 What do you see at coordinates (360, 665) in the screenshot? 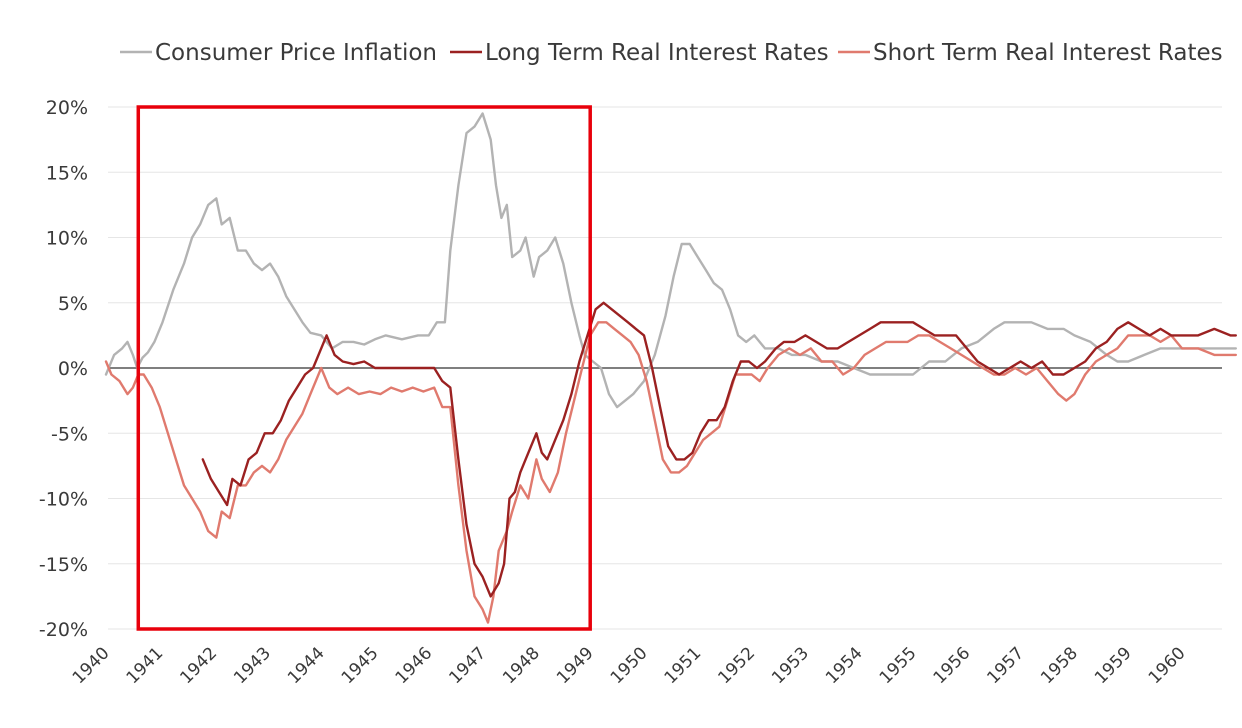
I see `x-tick-label: 1945` at bounding box center [360, 665].